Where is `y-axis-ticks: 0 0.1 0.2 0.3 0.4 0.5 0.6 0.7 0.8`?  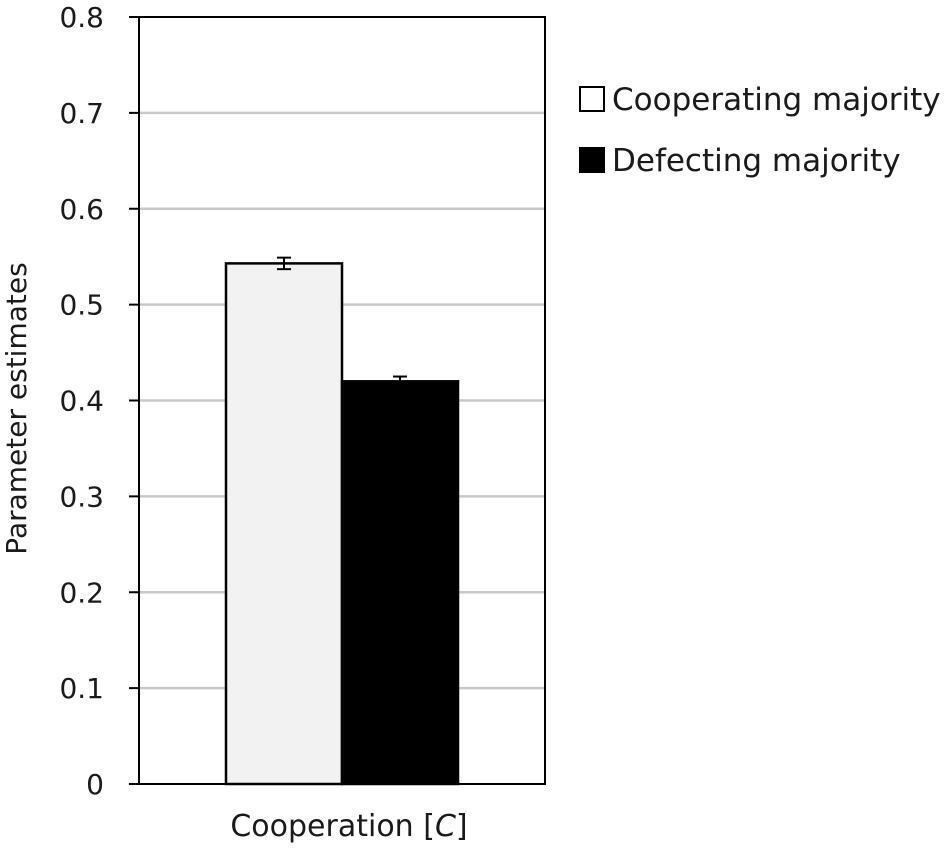
y-axis-ticks: 0 0.1 0.2 0.3 0.4 0.5 0.6 0.7 0.8 is located at coordinates (99, 401).